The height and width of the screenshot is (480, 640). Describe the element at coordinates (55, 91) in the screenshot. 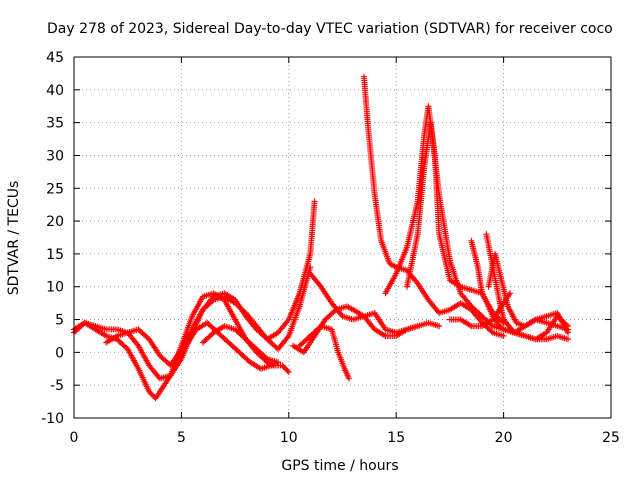

I see `y-tick-label: 40` at that location.